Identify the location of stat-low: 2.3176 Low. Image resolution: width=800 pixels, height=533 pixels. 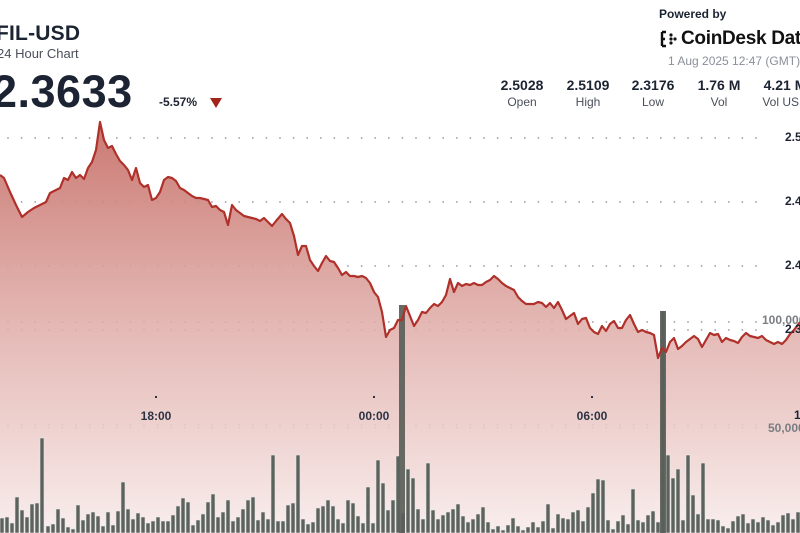
(653, 93).